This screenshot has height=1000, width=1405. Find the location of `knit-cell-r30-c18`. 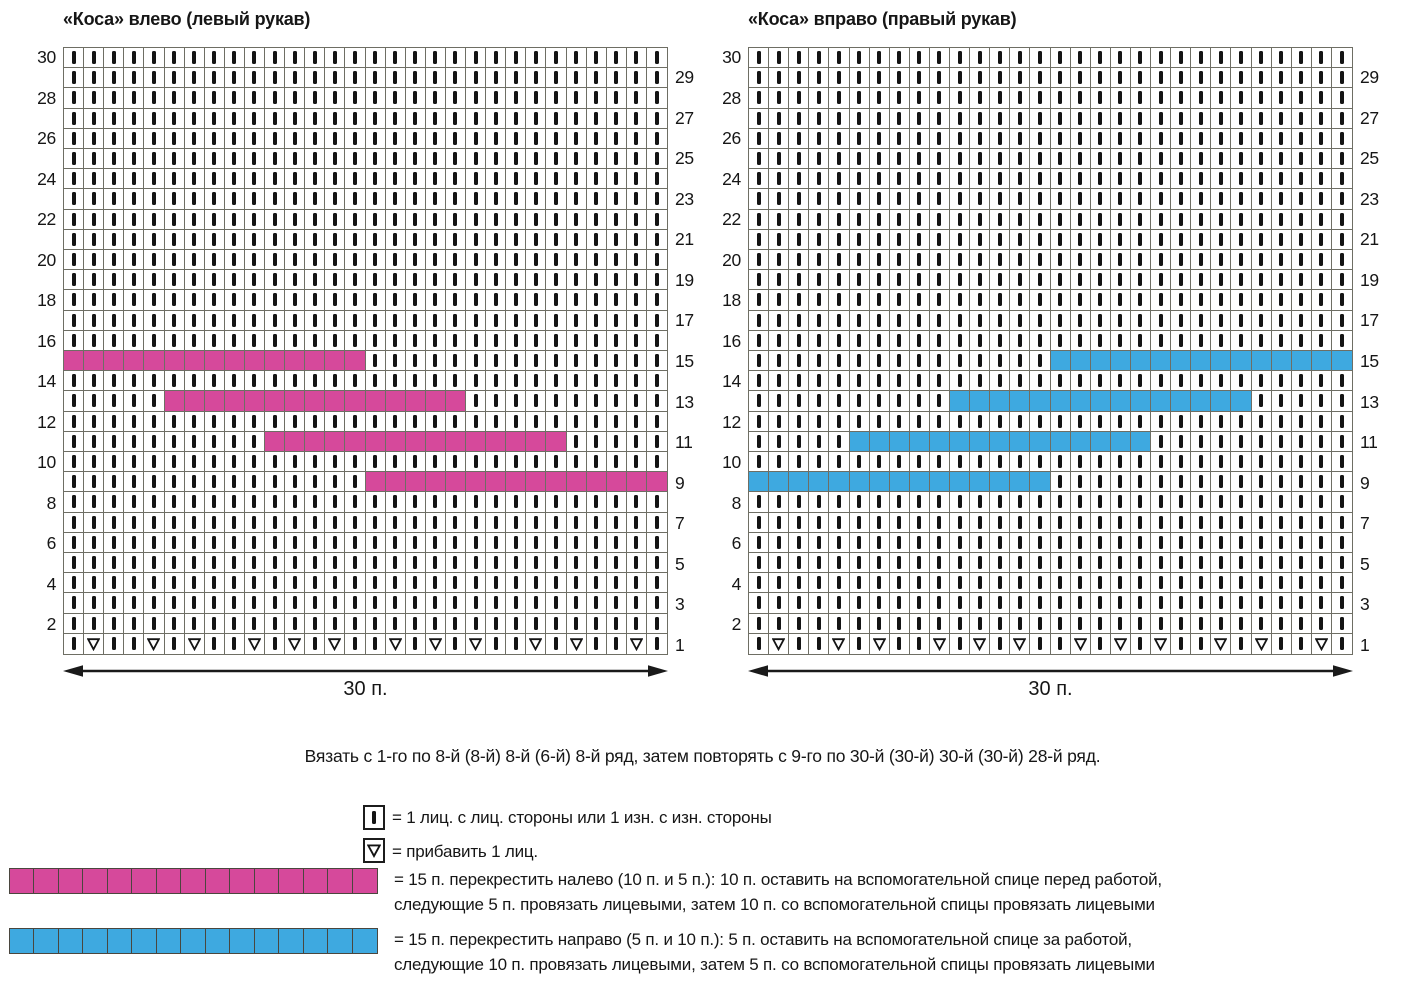

knit-cell-r30-c18 is located at coordinates (415, 58).